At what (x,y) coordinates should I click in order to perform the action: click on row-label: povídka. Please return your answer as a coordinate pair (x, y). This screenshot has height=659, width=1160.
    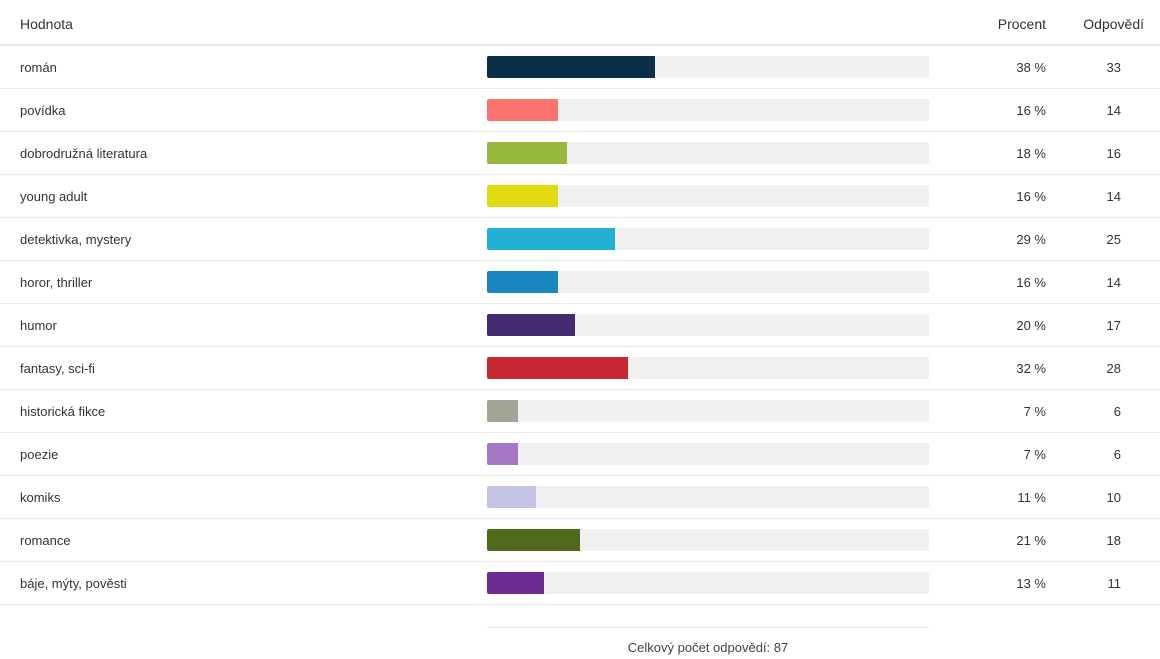
    Looking at the image, I should click on (43, 110).